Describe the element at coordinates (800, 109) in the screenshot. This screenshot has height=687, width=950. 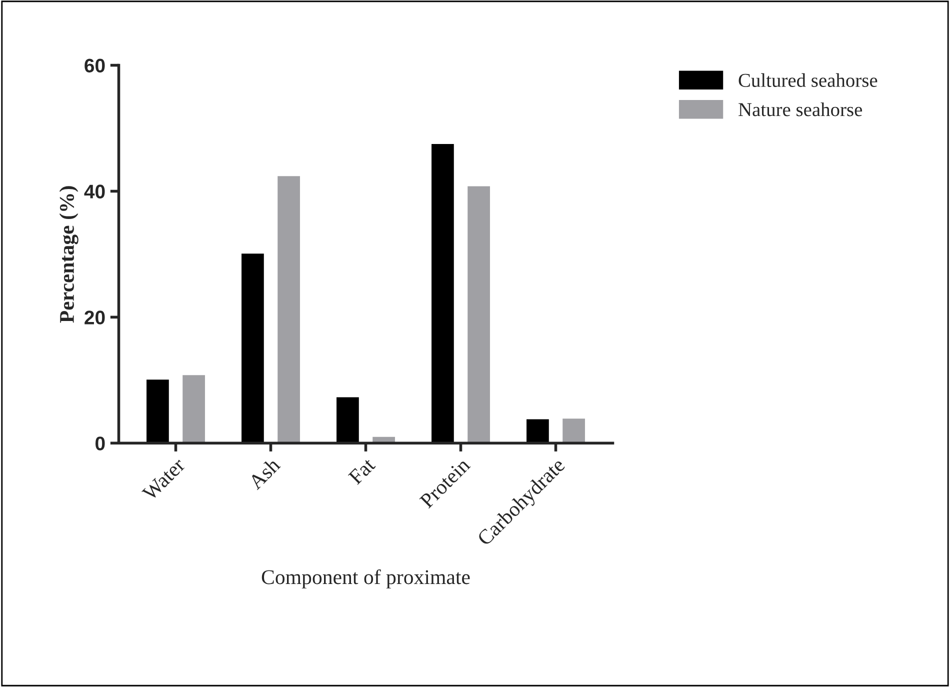
I see `legend-label: Nature seahorse` at that location.